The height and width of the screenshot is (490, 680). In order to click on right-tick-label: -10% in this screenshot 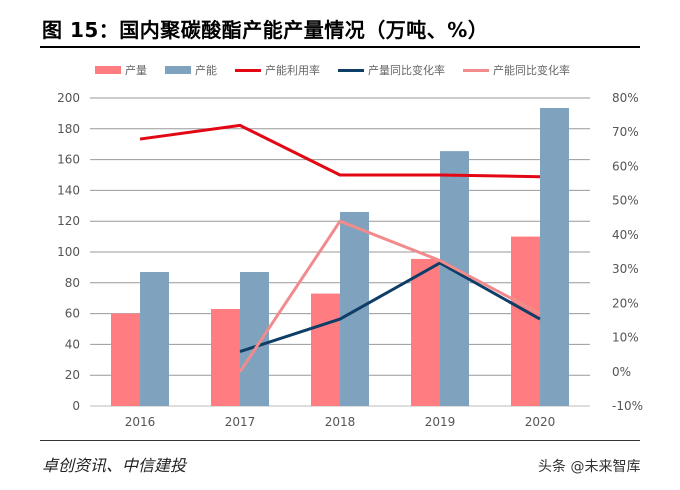, I will do `click(627, 406)`.